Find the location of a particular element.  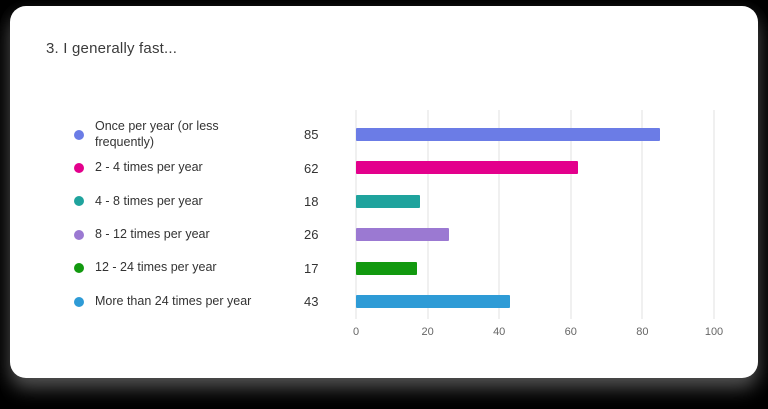

legend-item: 12 - 24 times per year 17 is located at coordinates (198, 268).